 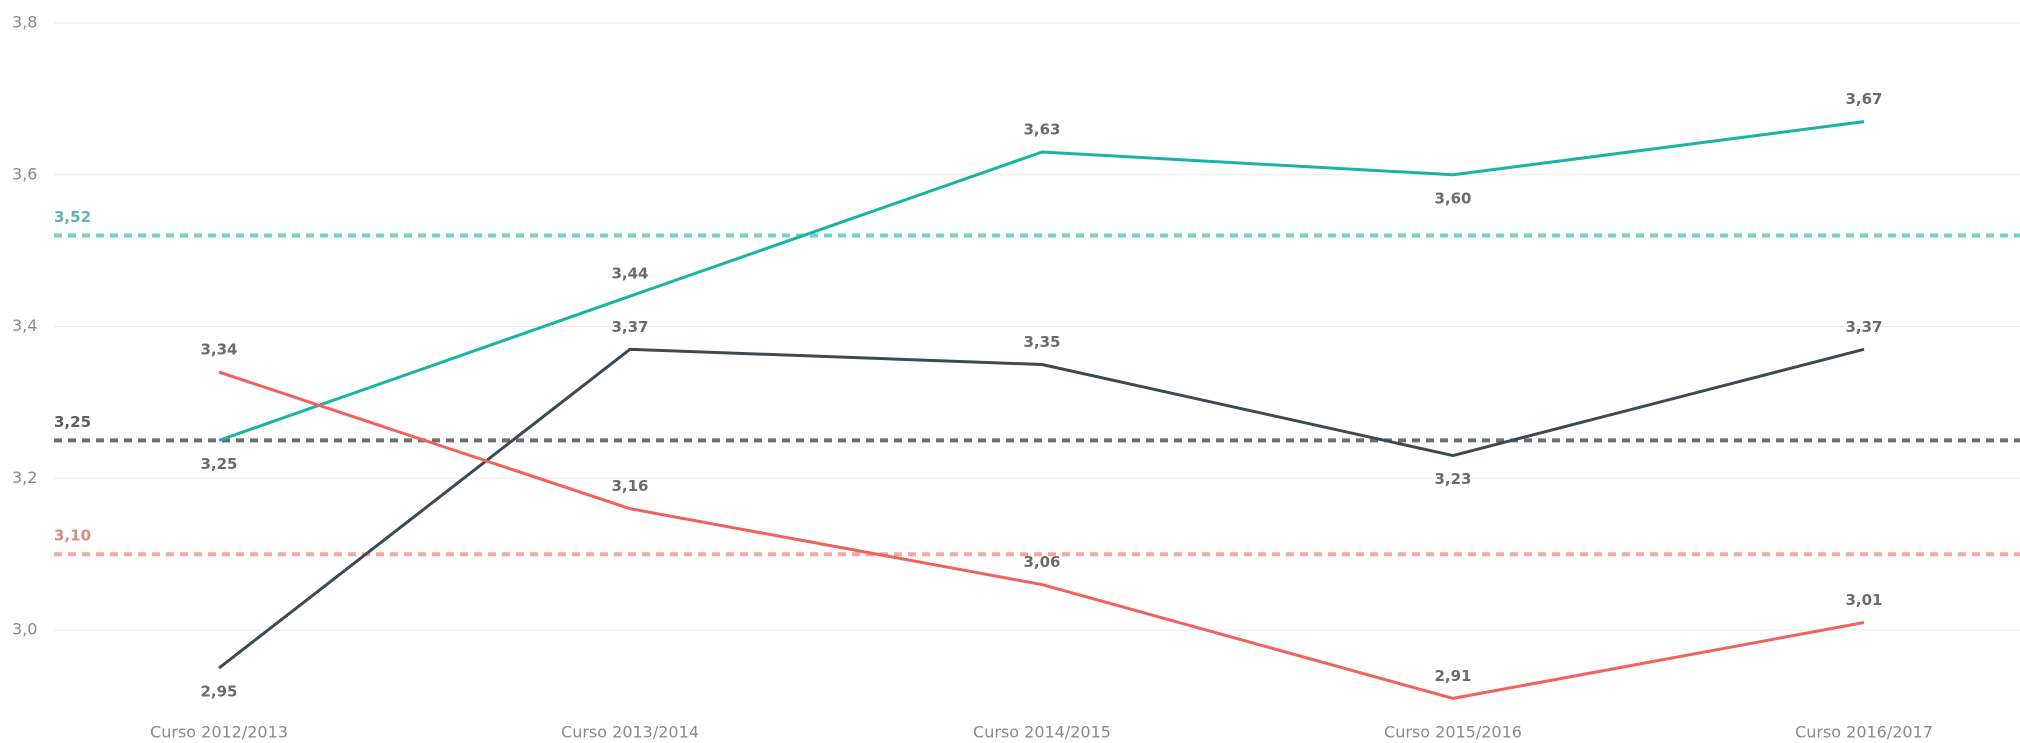 What do you see at coordinates (630, 732) in the screenshot?
I see `x-tick-label: Curso 2013/2014` at bounding box center [630, 732].